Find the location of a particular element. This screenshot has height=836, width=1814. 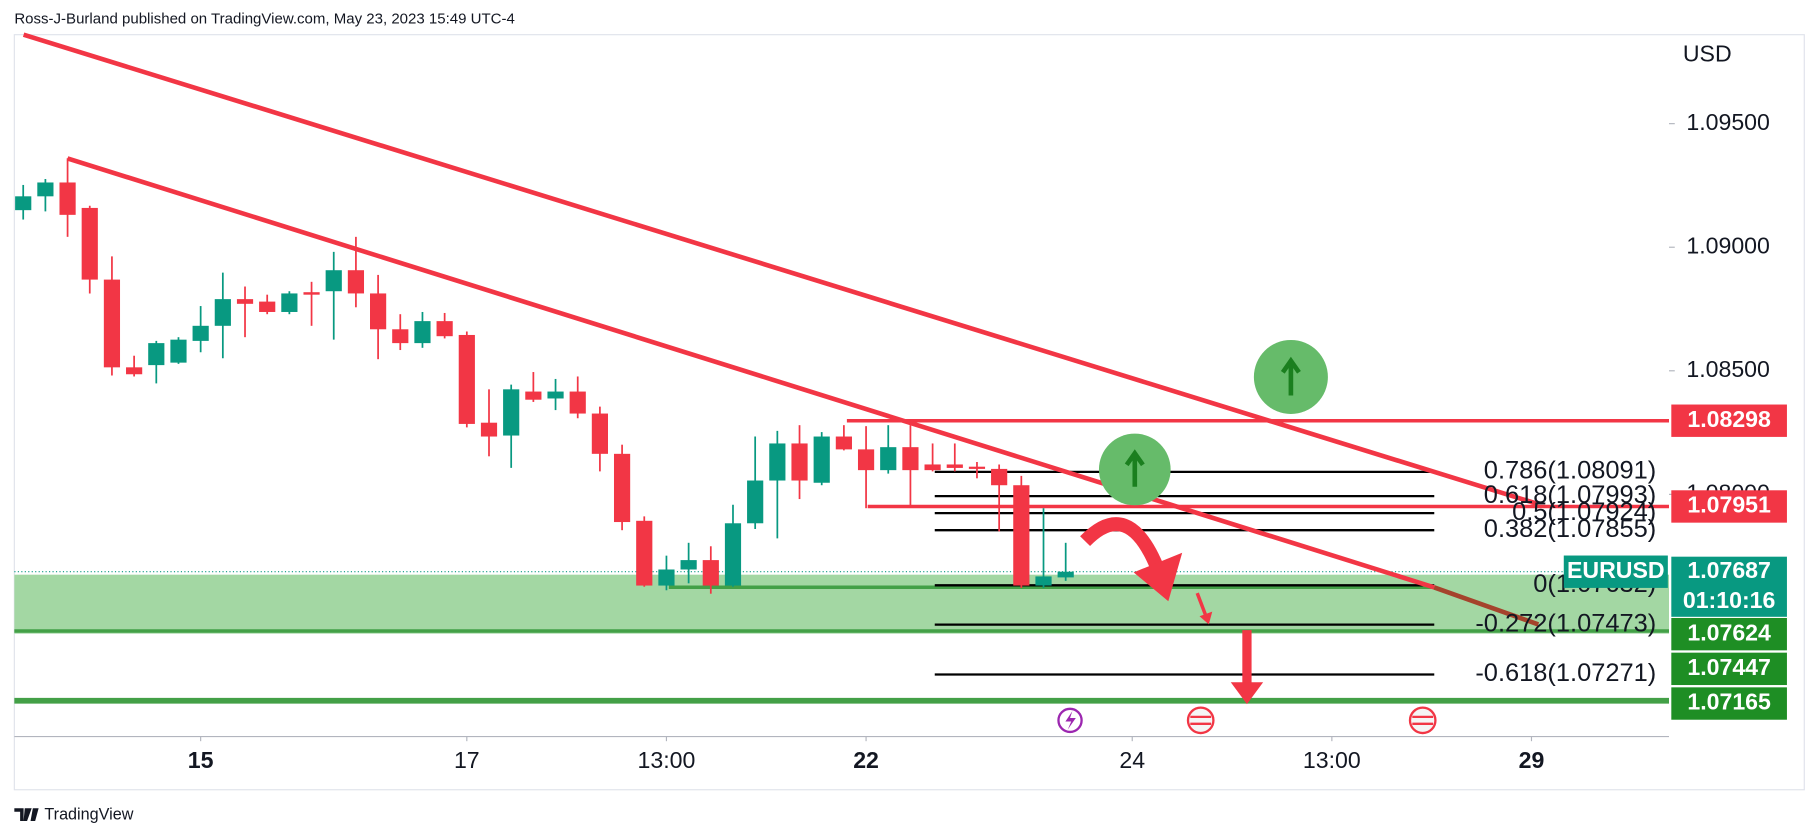

fib-label: 0.786(1.08091) is located at coordinates (1570, 471).